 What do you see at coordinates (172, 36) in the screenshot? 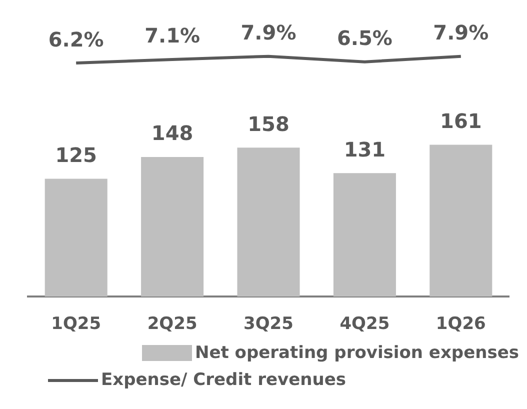
I see `data-label: 7.1%` at bounding box center [172, 36].